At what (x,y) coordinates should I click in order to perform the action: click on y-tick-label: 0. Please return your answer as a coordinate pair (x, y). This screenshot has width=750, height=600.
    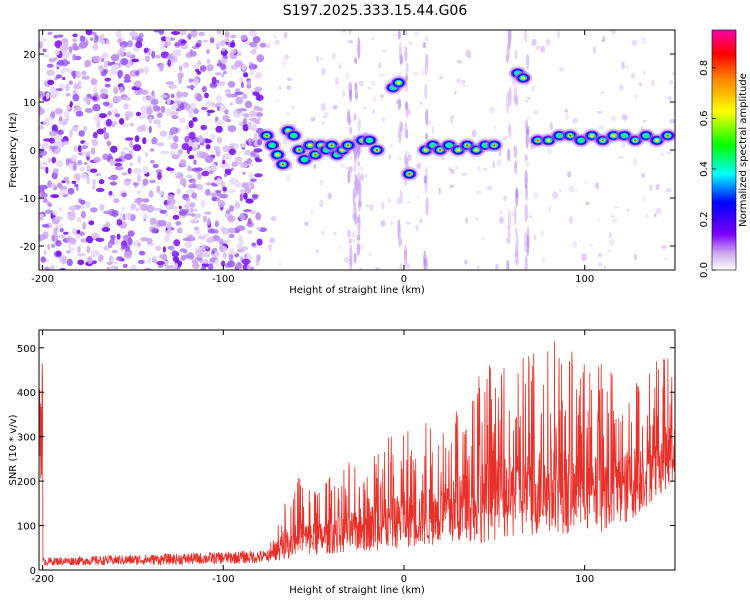
    Looking at the image, I should click on (33, 571).